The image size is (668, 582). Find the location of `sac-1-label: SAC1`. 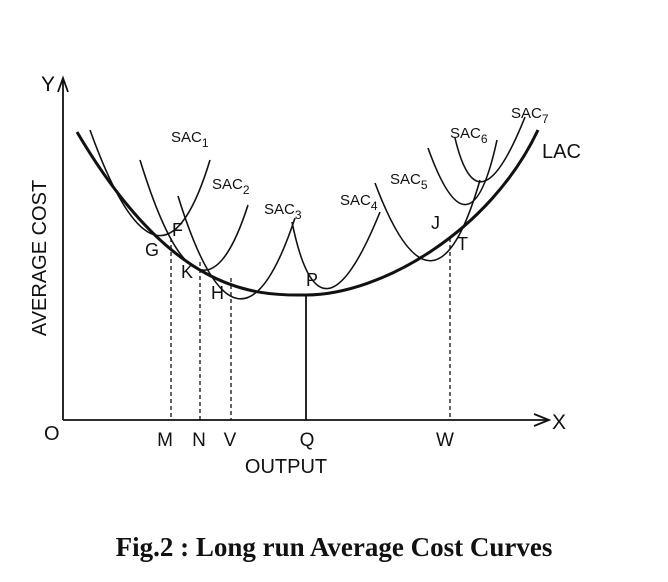

sac-1-label: SAC1 is located at coordinates (190, 139).